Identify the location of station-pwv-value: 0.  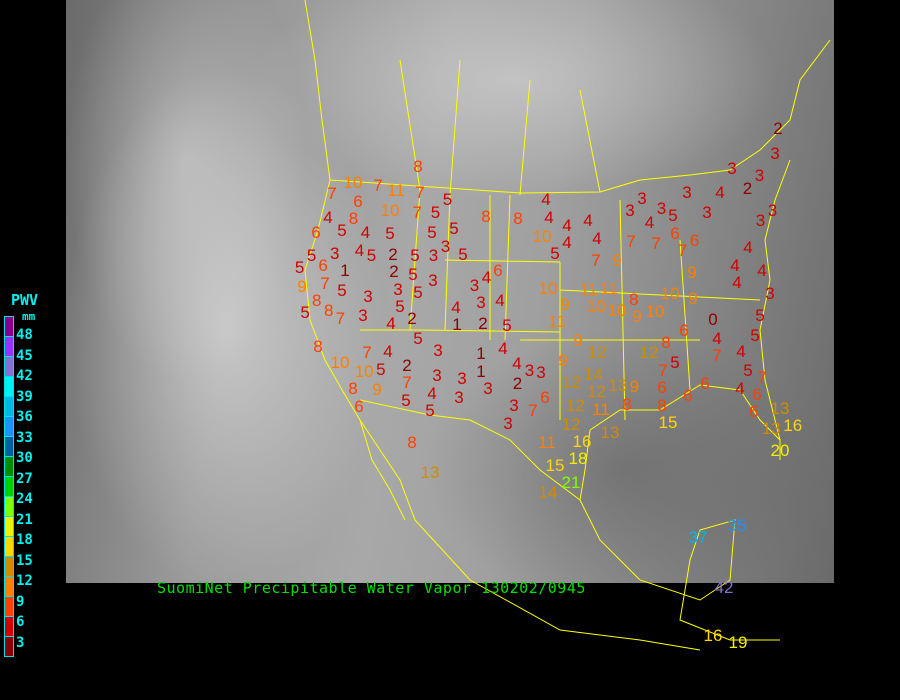
(713, 319).